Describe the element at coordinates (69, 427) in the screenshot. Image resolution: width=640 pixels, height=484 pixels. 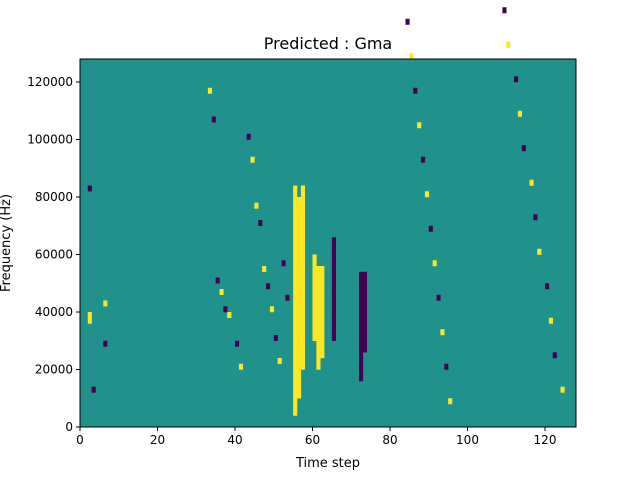
I see `y-tick-label: 0` at that location.